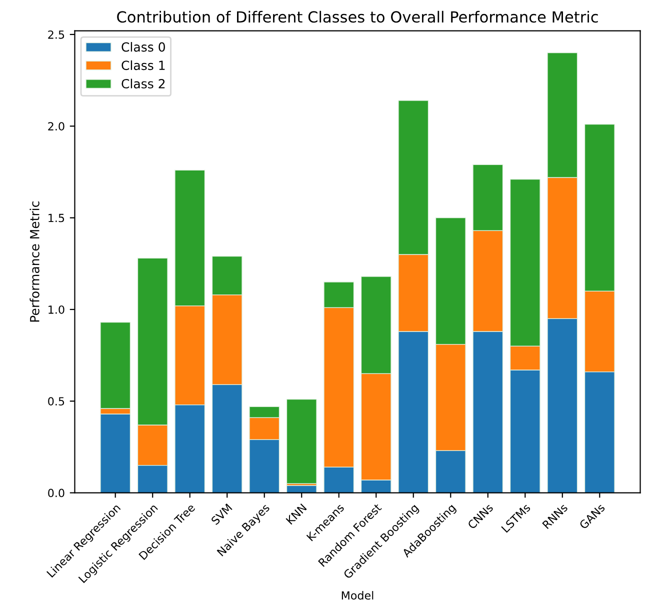 This screenshot has width=650, height=616. What do you see at coordinates (143, 47) in the screenshot?
I see `legend-label: Class 0` at bounding box center [143, 47].